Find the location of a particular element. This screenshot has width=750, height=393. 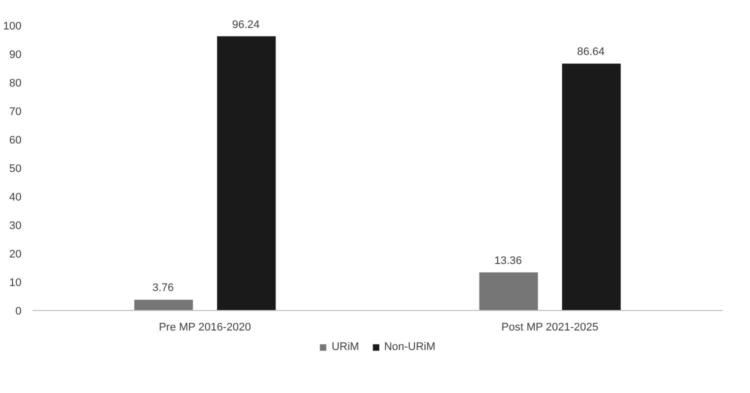

y-tick-label: 70 is located at coordinates (15, 112).